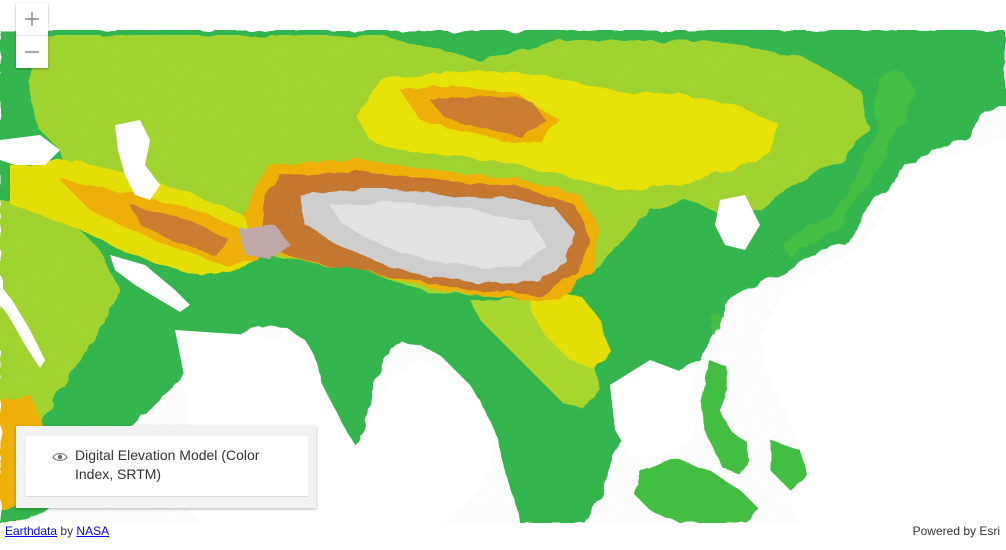 The height and width of the screenshot is (550, 1006). What do you see at coordinates (93, 531) in the screenshot?
I see `nasa-link: NASA` at bounding box center [93, 531].